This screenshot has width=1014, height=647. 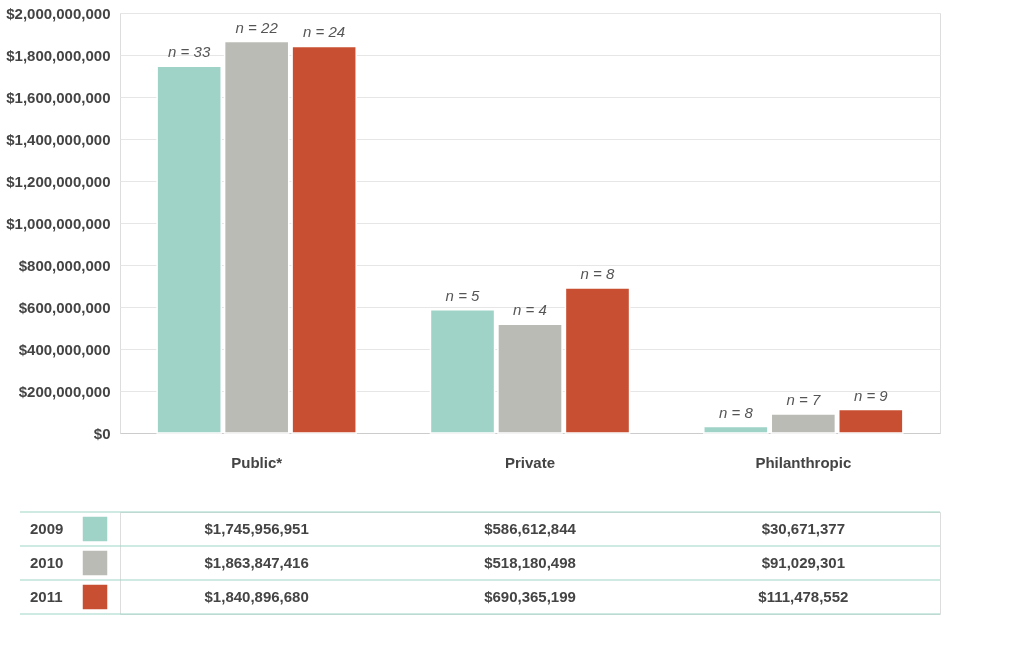 I want to click on y-tick-label: $0, so click(x=102, y=433).